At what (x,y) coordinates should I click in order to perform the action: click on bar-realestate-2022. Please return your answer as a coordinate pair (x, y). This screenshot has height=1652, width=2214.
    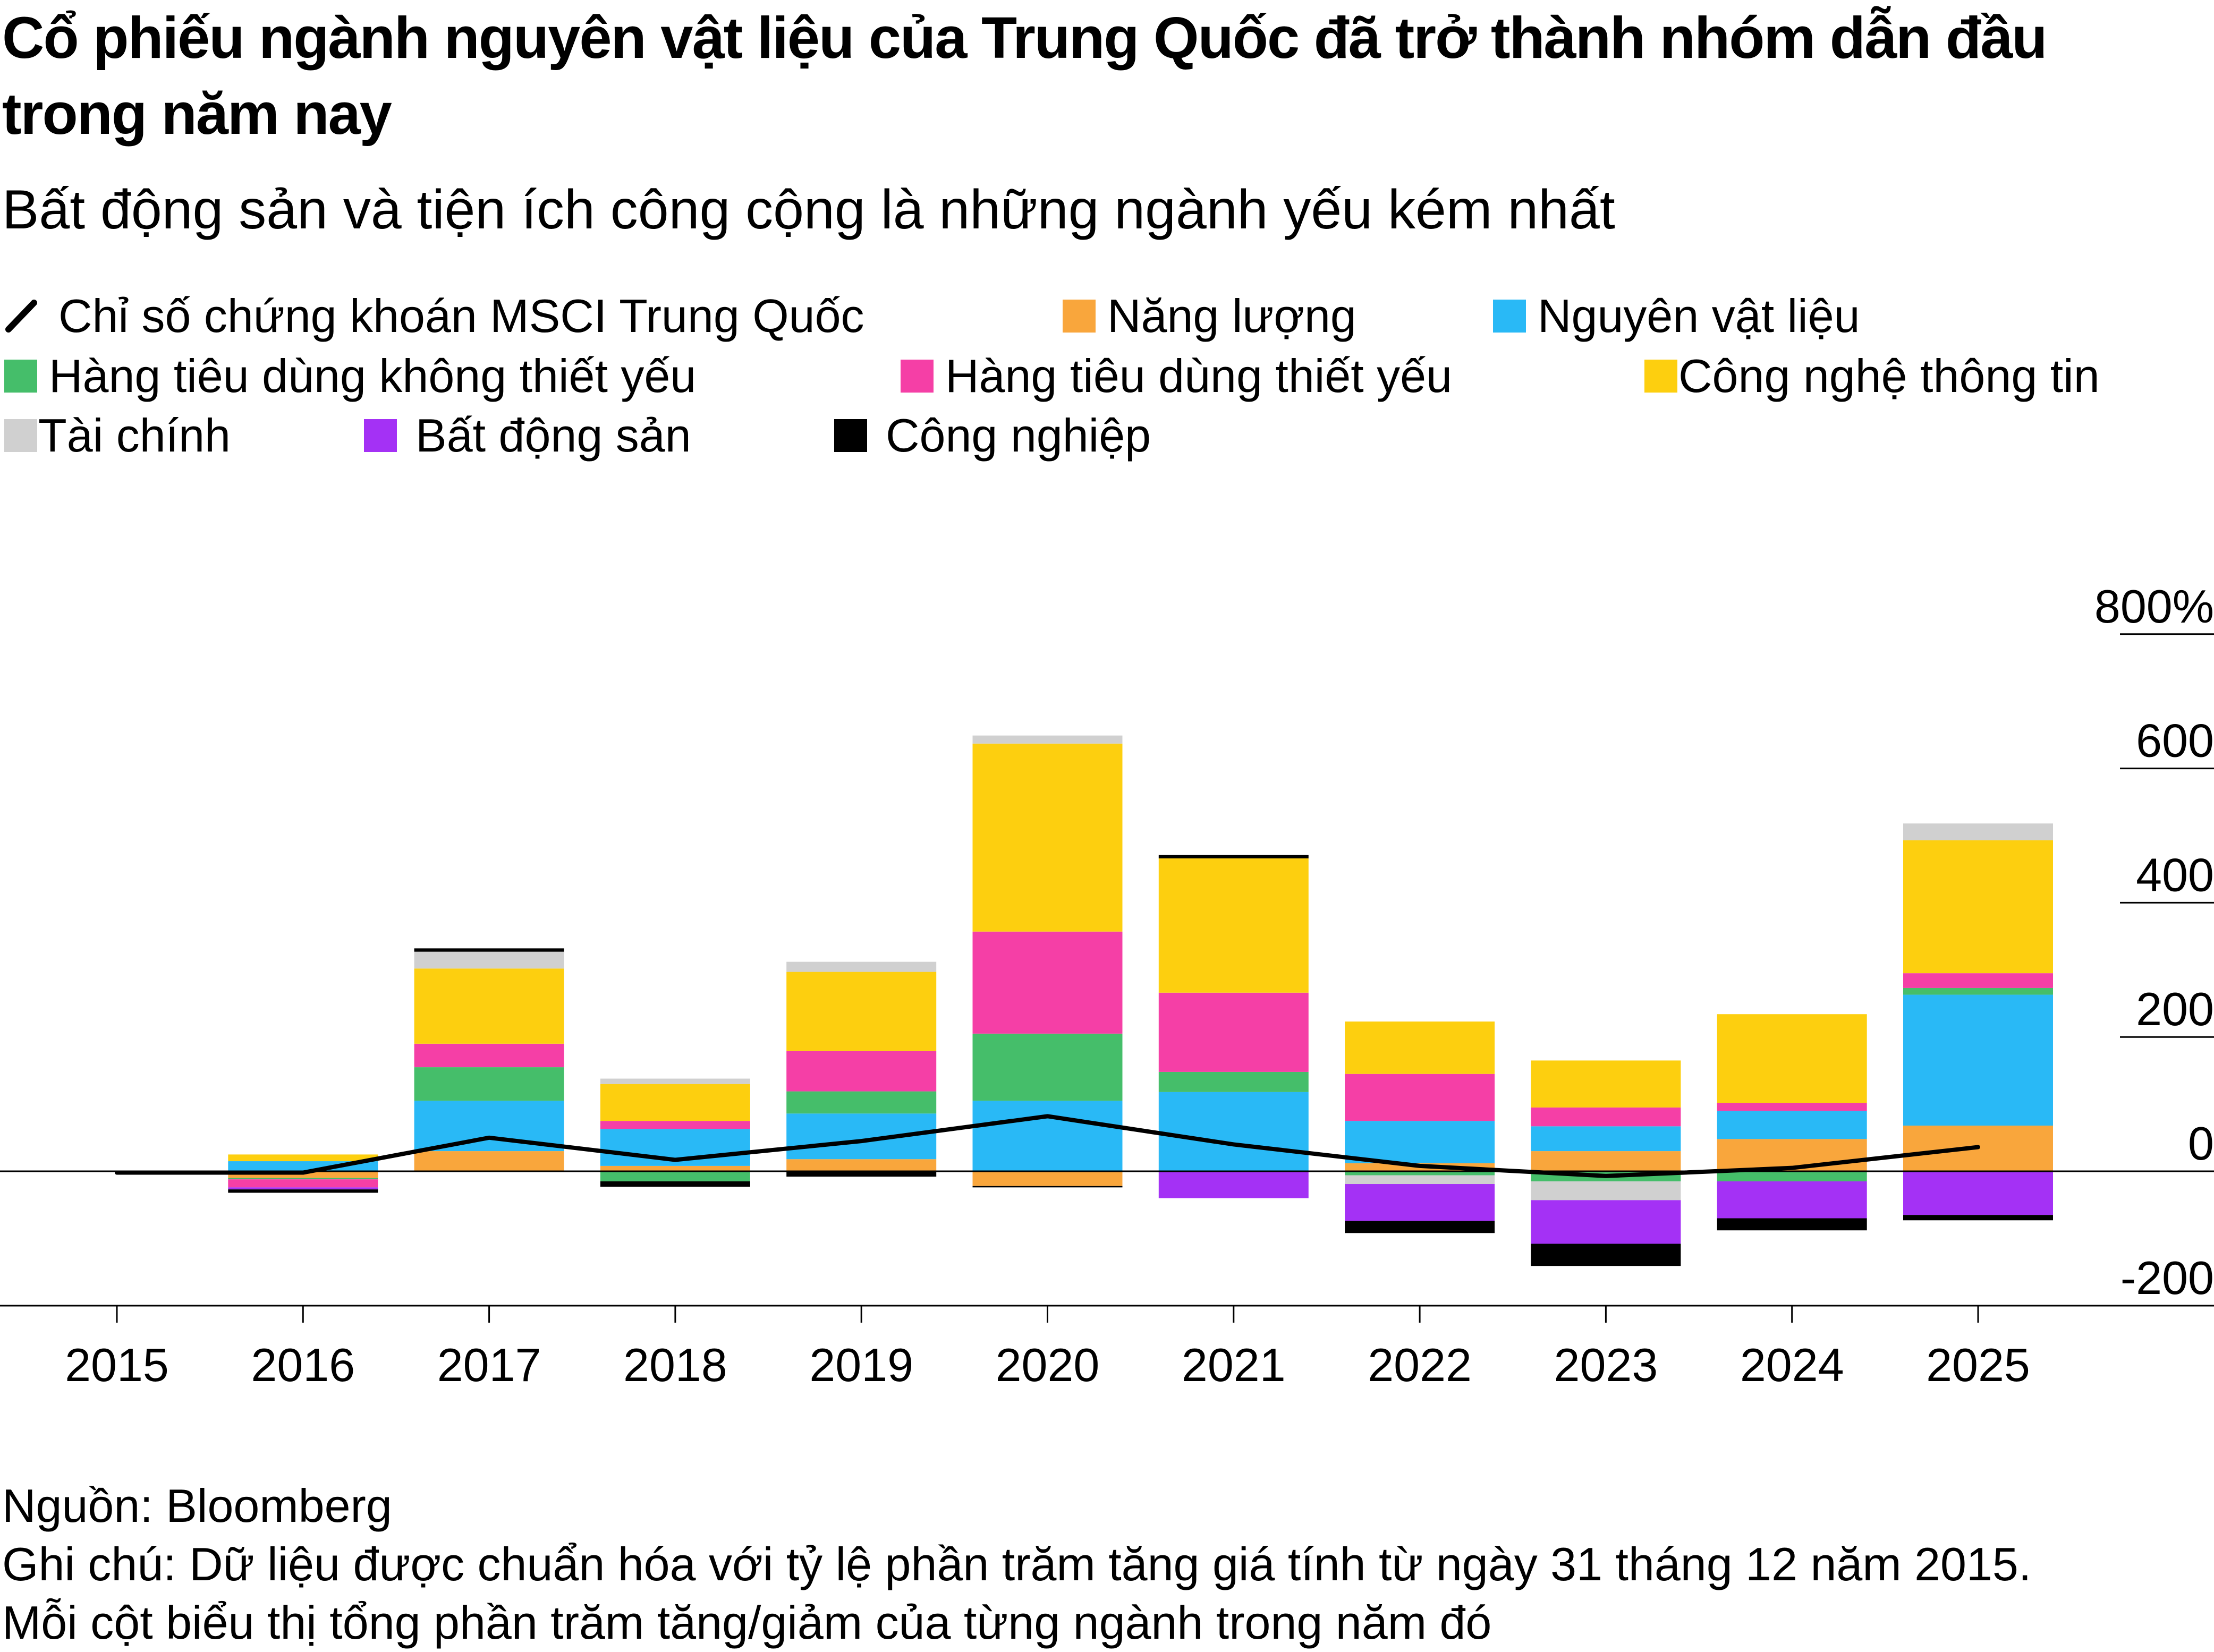
    Looking at the image, I should click on (1420, 1202).